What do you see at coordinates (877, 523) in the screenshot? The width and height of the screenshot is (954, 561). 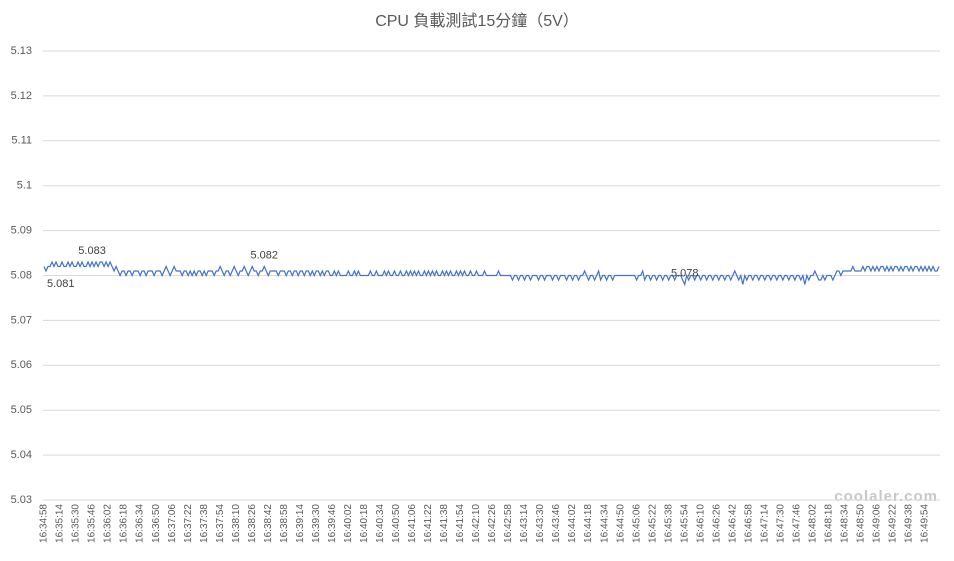 I see `x-tick-label: 16:49:06` at bounding box center [877, 523].